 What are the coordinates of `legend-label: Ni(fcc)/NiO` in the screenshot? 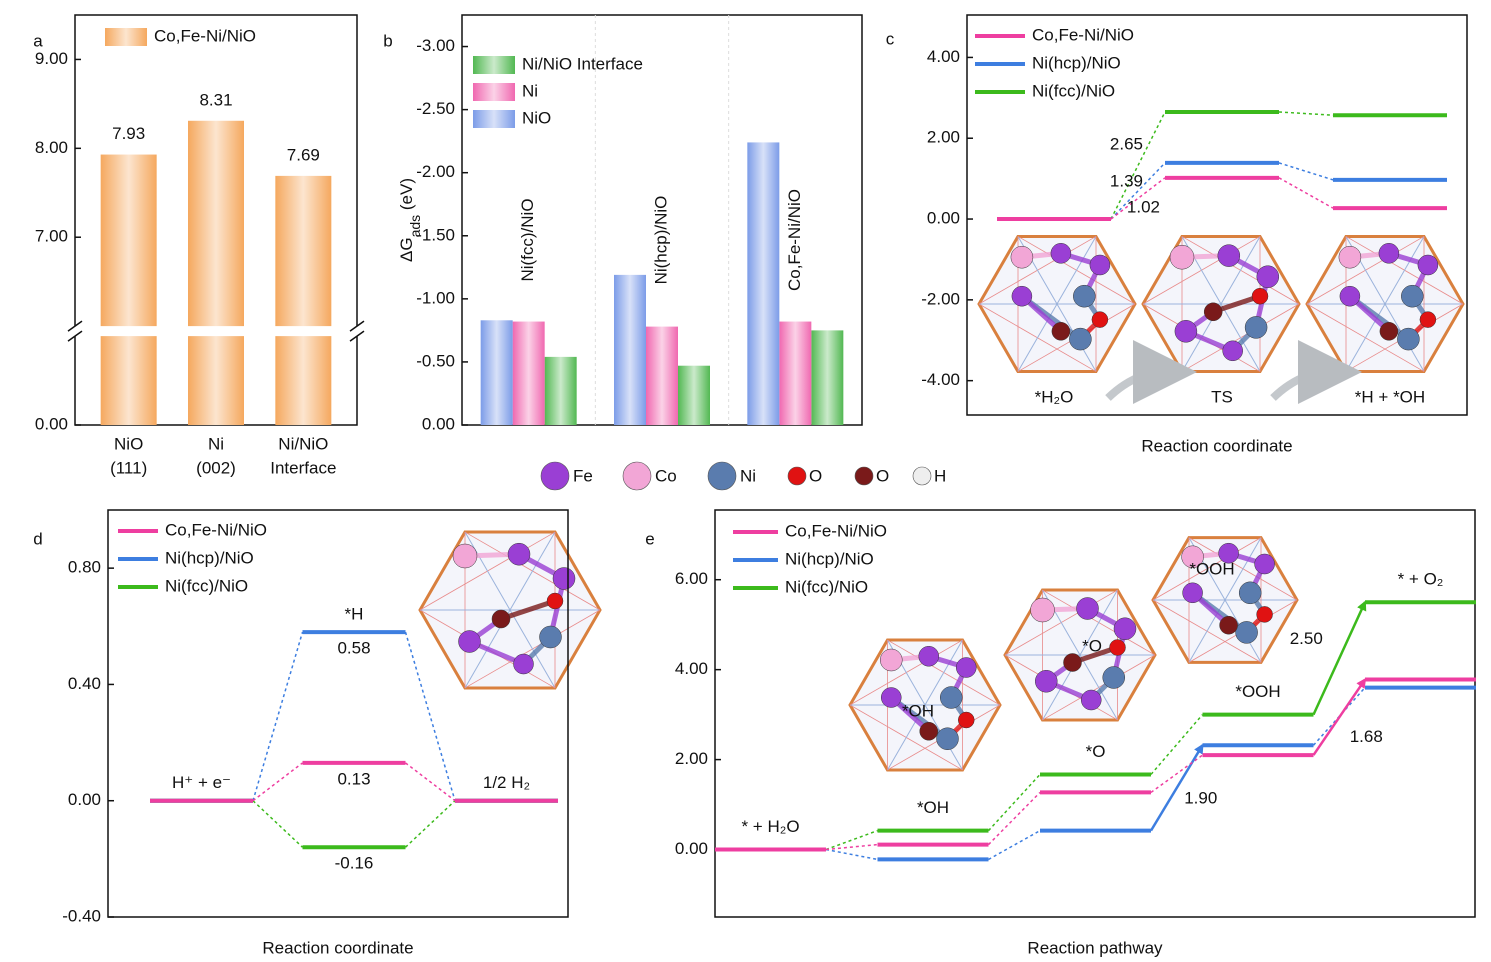 It's located at (1073, 90).